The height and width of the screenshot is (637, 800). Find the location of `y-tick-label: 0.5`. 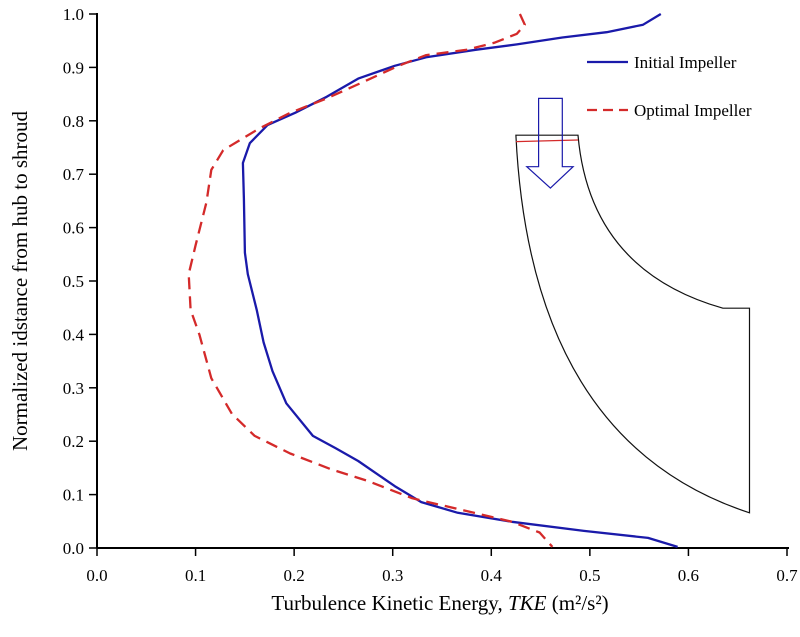

y-tick-label: 0.5 is located at coordinates (73, 281).